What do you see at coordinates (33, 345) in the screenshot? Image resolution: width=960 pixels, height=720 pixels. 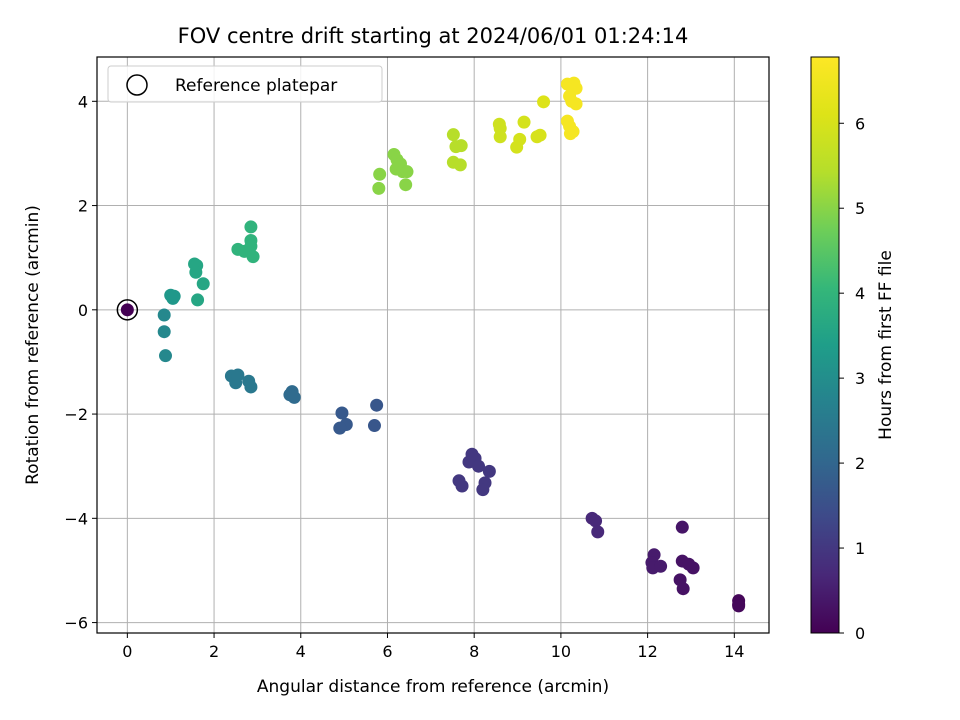 I see `y-axis-label: Rotation from reference (arcmin)` at bounding box center [33, 345].